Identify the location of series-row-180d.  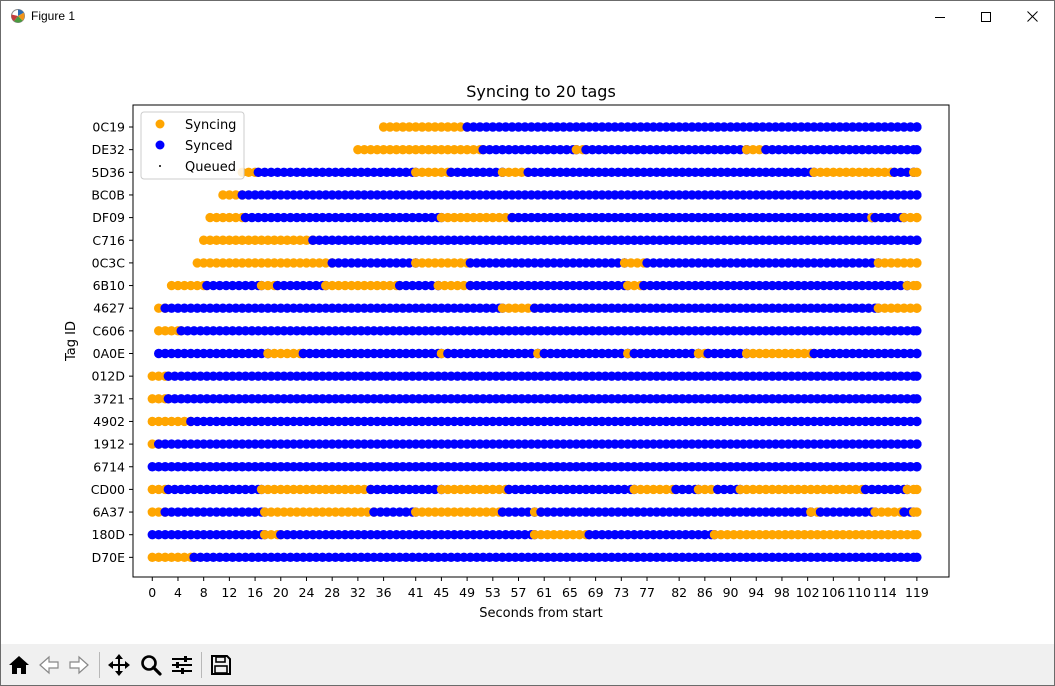
(534, 535).